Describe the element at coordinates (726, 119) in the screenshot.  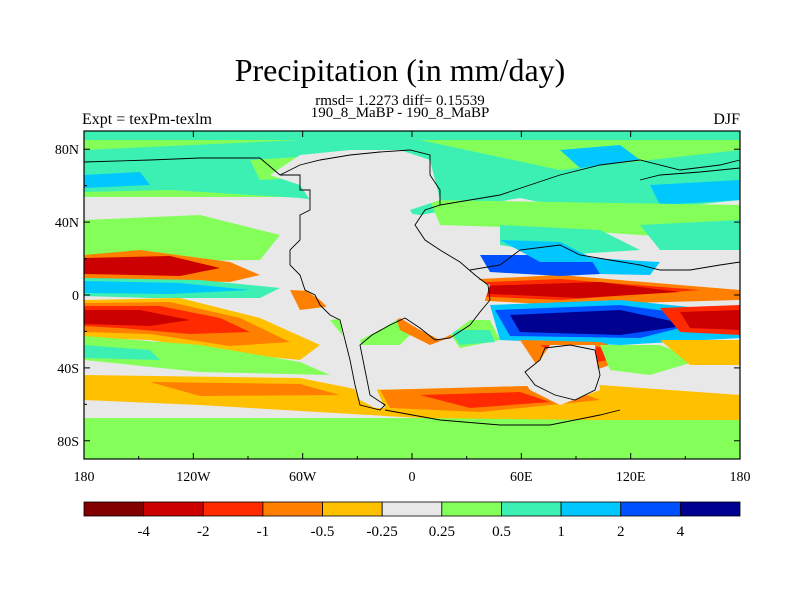
I see `season-label: DJF` at that location.